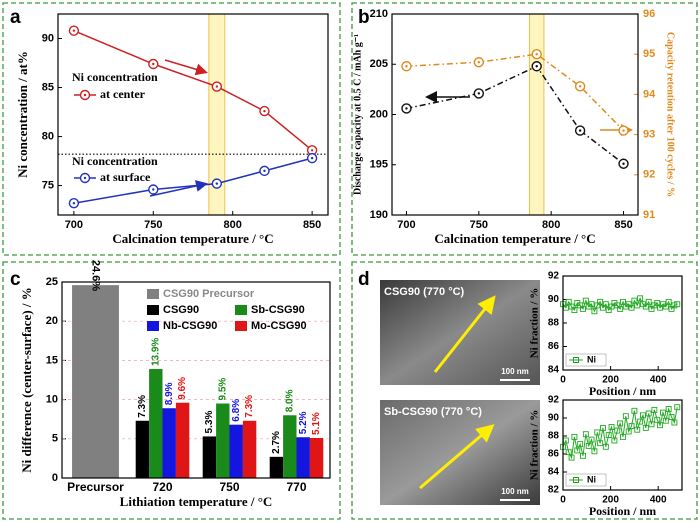  What do you see at coordinates (209, 422) in the screenshot?
I see `value-label: 5.3%` at bounding box center [209, 422].